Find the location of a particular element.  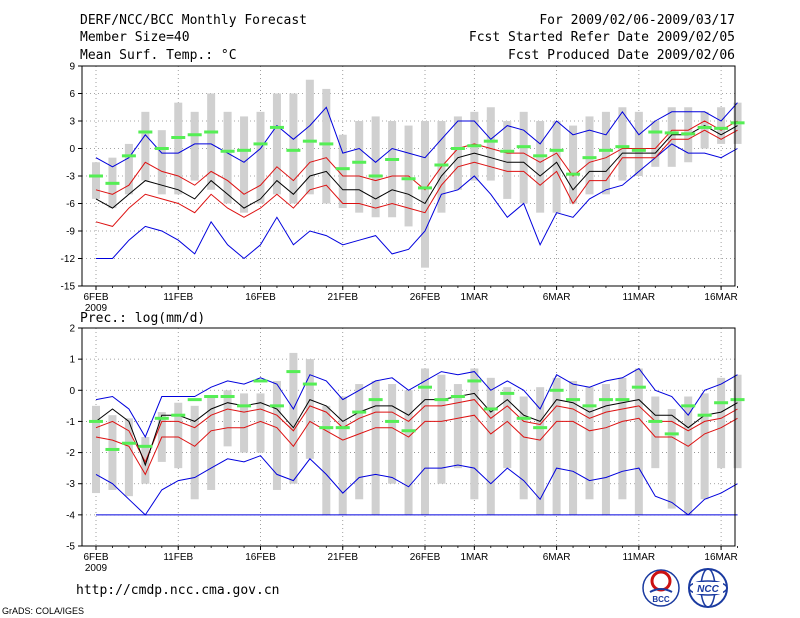

x-tick-label: 16MAR is located at coordinates (720, 297).